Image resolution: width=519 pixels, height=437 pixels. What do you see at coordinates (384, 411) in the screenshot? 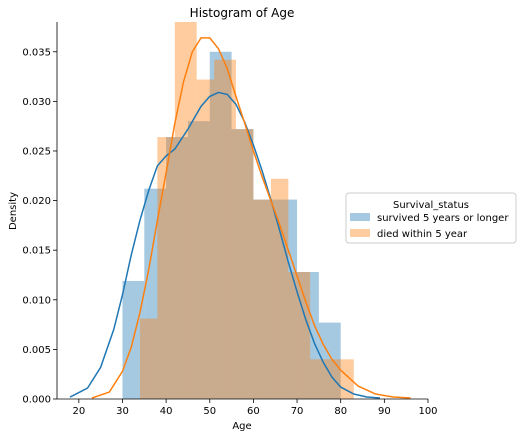
I see `x-tick-label: 90` at bounding box center [384, 411].